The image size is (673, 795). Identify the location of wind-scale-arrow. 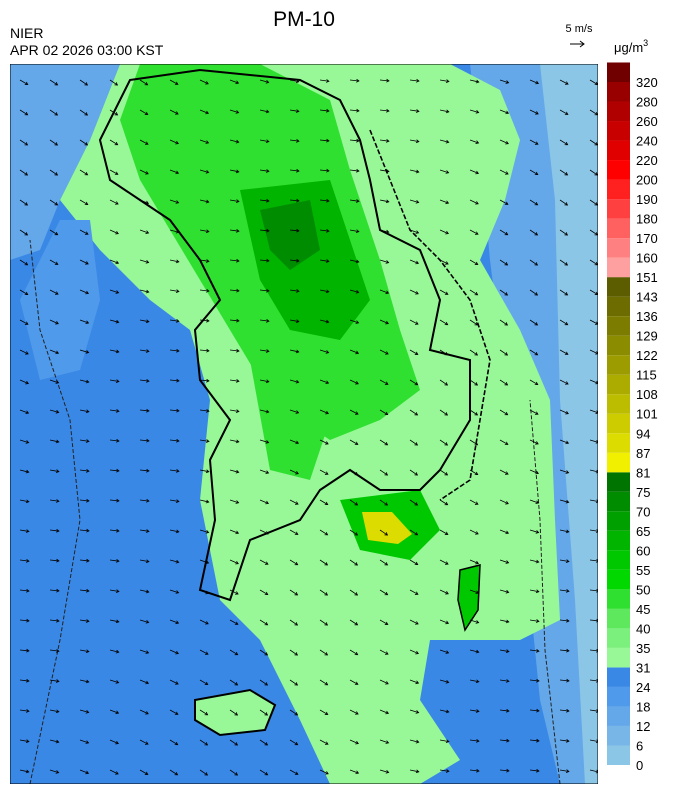
(577, 44).